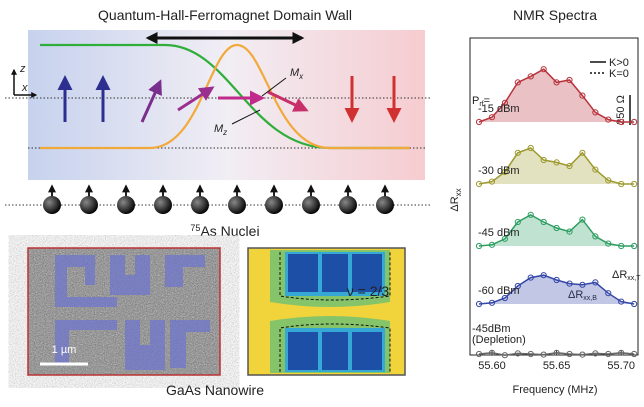 The height and width of the screenshot is (407, 644). What do you see at coordinates (326, 311) in the screenshot?
I see `simulation-map` at bounding box center [326, 311].